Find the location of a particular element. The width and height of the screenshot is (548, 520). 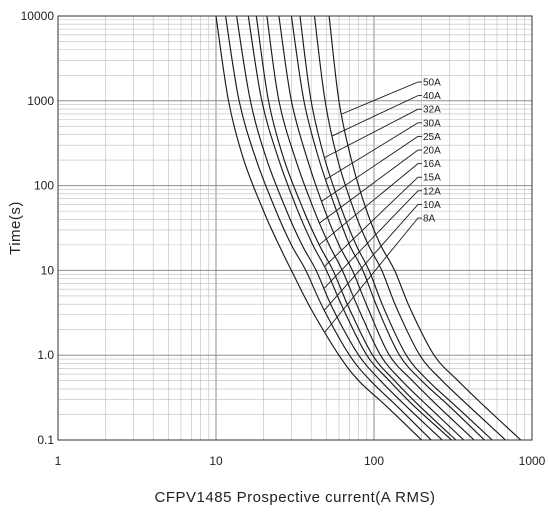

leader-line-8a is located at coordinates (371, 275).